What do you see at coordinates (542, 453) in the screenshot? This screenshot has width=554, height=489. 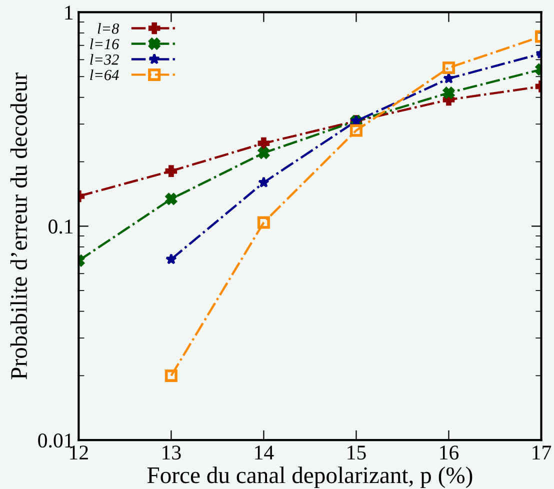 I see `x-tick-label: 17` at bounding box center [542, 453].